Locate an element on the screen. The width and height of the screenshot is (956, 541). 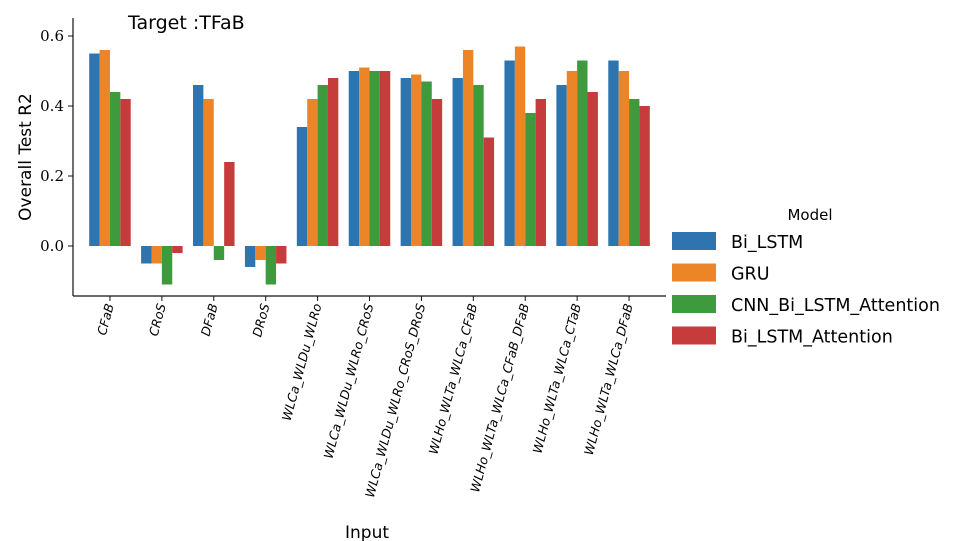
x-tick-label: WLHo_WLTa_WLCa_CFaB is located at coordinates (452, 379).